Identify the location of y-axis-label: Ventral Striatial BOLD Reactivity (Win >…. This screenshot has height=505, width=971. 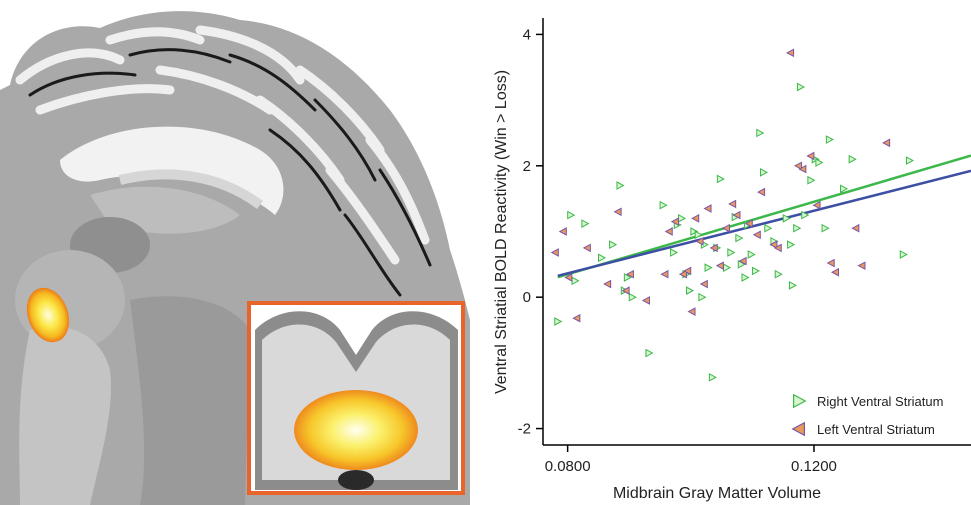
(501, 232).